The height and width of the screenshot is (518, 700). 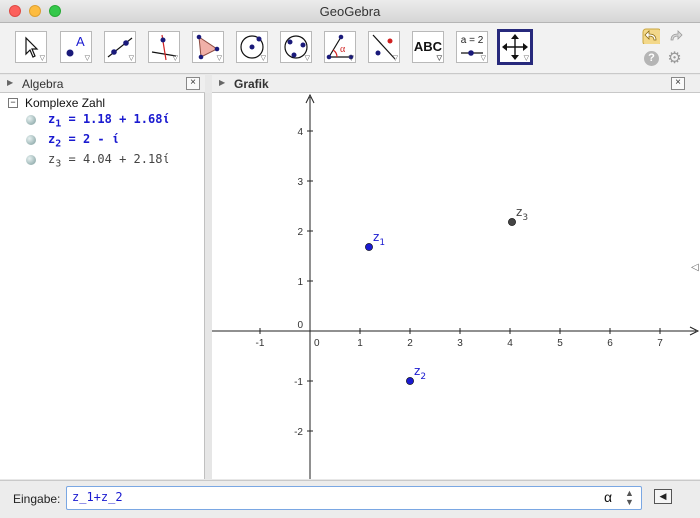 I want to click on slider-track-icon, so click(x=472, y=53).